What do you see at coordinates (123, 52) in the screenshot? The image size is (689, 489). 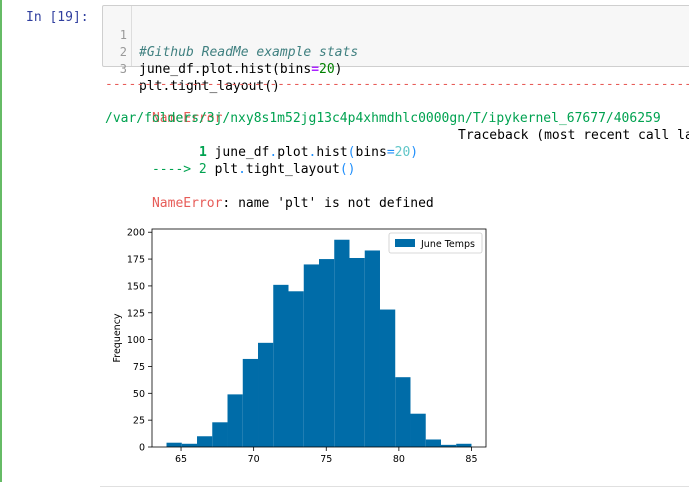 I see `line-number: 2` at bounding box center [123, 52].